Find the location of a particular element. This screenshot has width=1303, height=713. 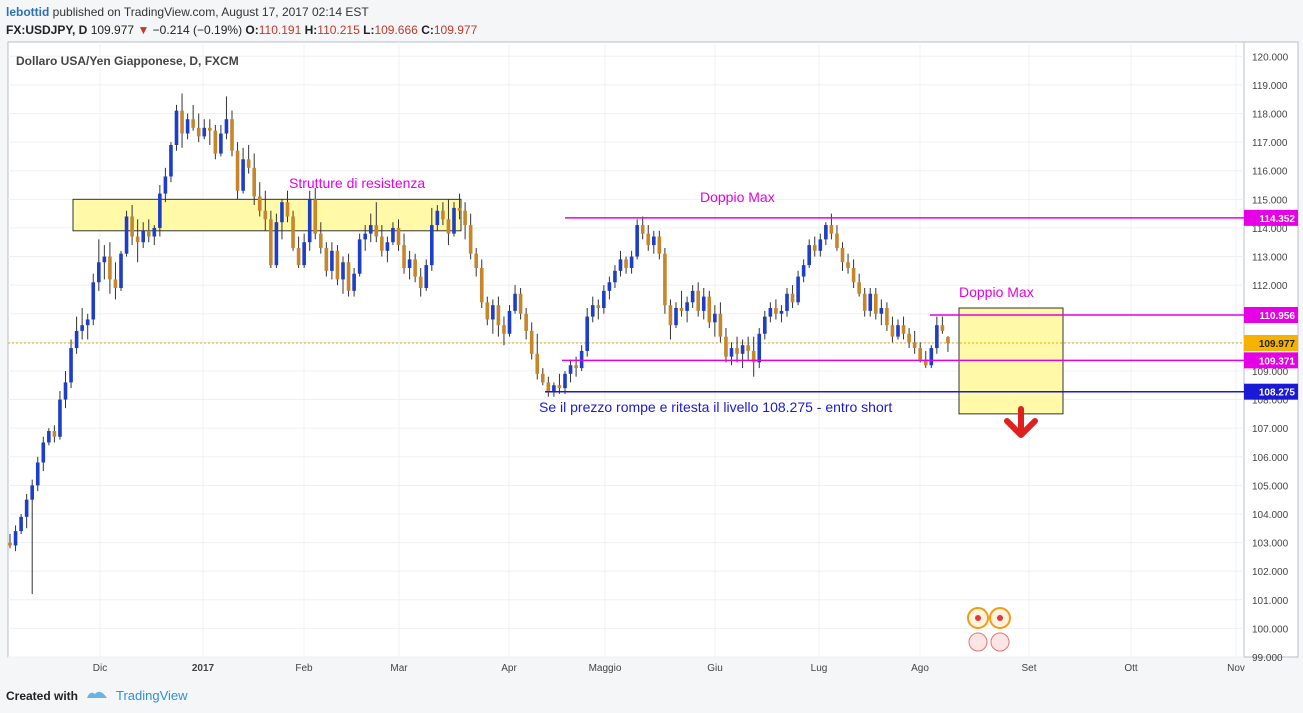

open-label: O: is located at coordinates (252, 30).